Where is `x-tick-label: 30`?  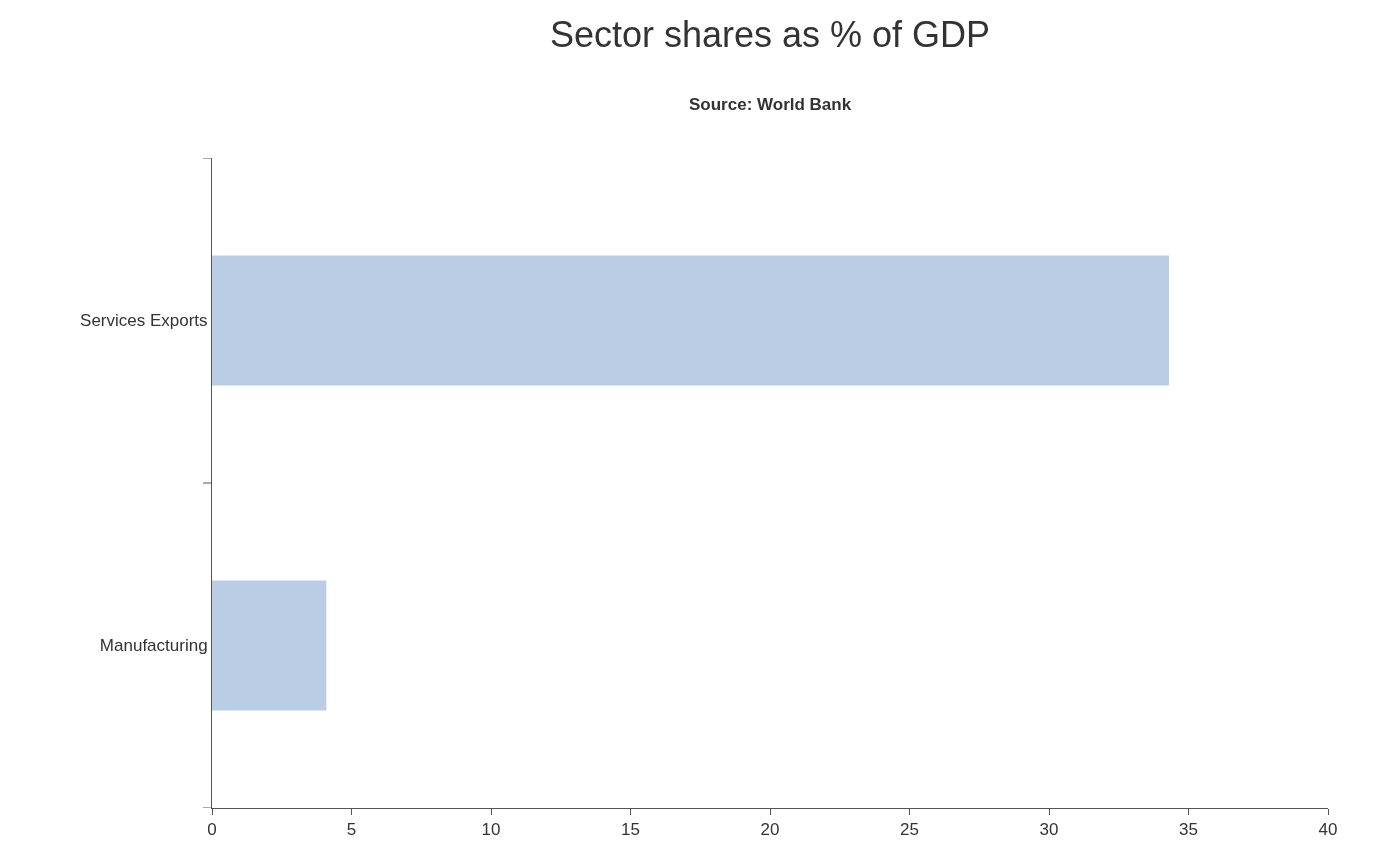
x-tick-label: 30 is located at coordinates (1049, 830).